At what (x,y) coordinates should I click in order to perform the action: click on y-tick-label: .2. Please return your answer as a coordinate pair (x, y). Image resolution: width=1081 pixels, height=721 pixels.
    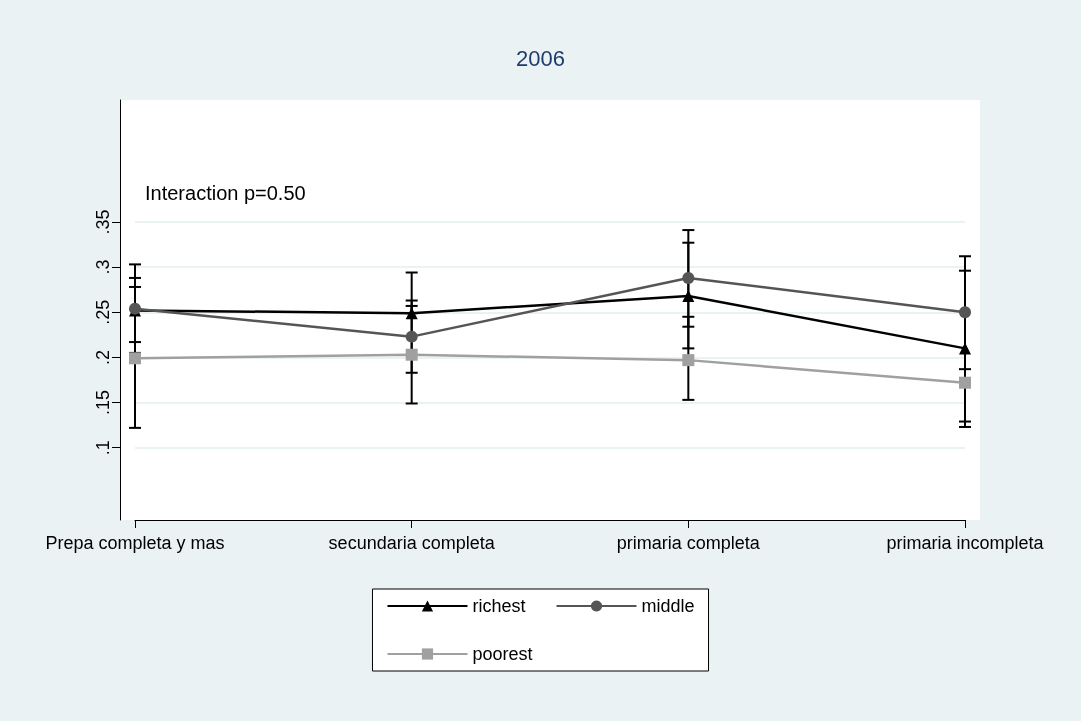
    Looking at the image, I should click on (103, 357).